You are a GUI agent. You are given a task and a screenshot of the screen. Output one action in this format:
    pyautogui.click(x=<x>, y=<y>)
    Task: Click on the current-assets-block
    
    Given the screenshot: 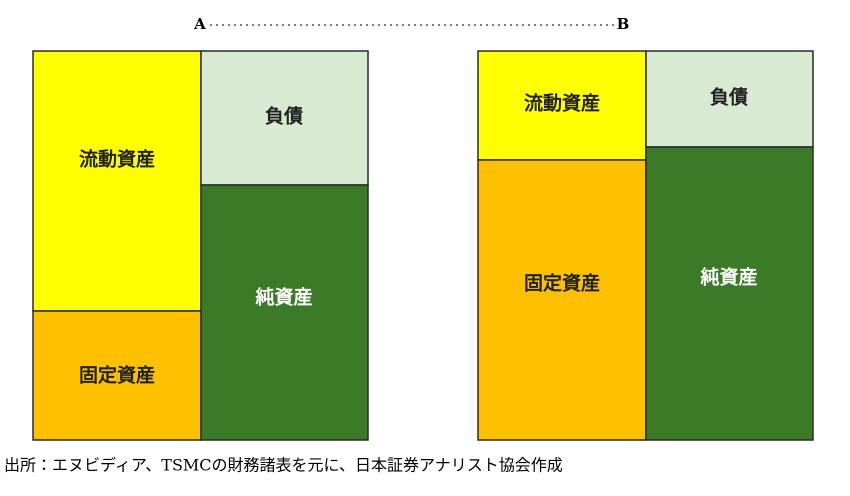 What is the action you would take?
    pyautogui.click(x=117, y=181)
    